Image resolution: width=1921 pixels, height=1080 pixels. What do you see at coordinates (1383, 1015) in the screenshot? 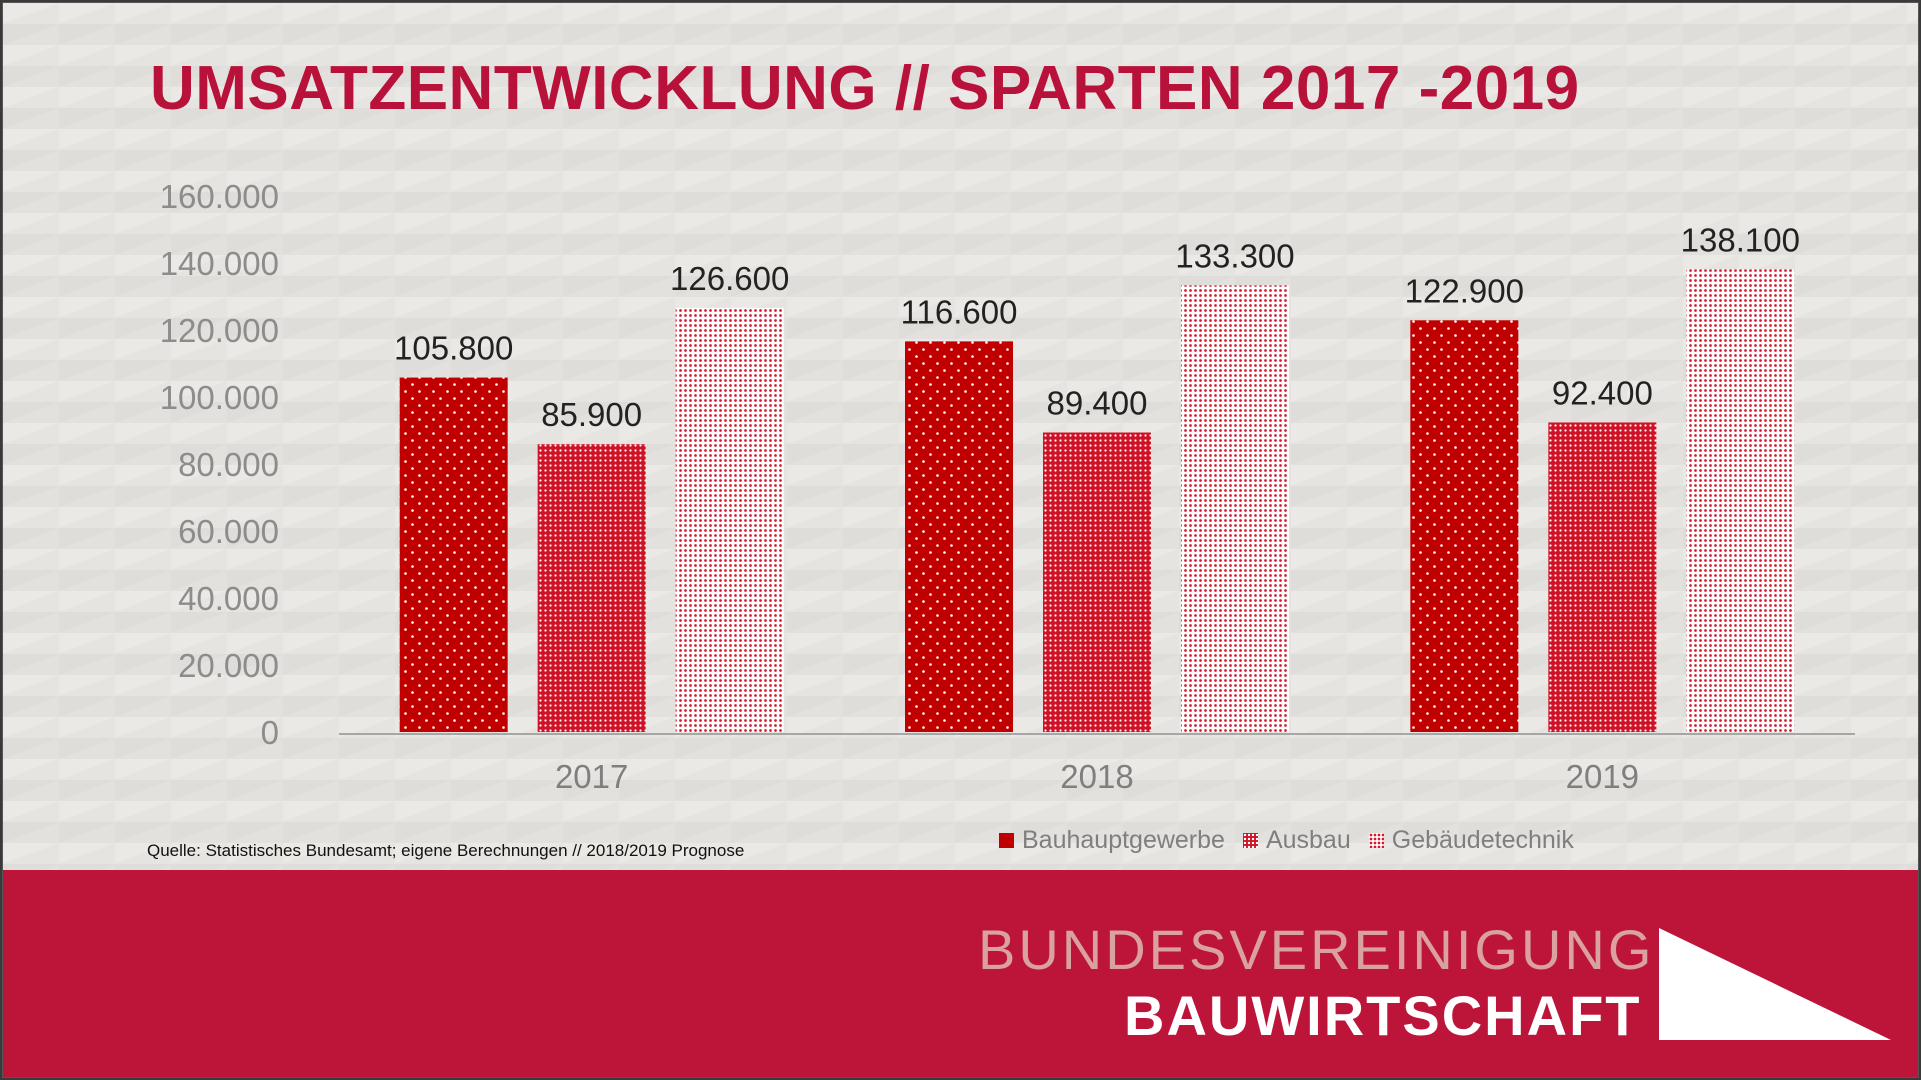
I see `logo-text-bauwirtschaft: BAUWIRTSCHAFT` at bounding box center [1383, 1015].